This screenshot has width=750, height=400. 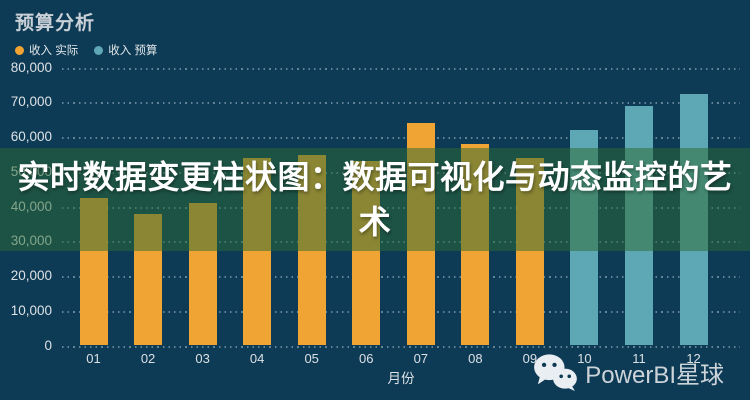 What do you see at coordinates (475, 358) in the screenshot?
I see `x-axis-tick-label: 08` at bounding box center [475, 358].